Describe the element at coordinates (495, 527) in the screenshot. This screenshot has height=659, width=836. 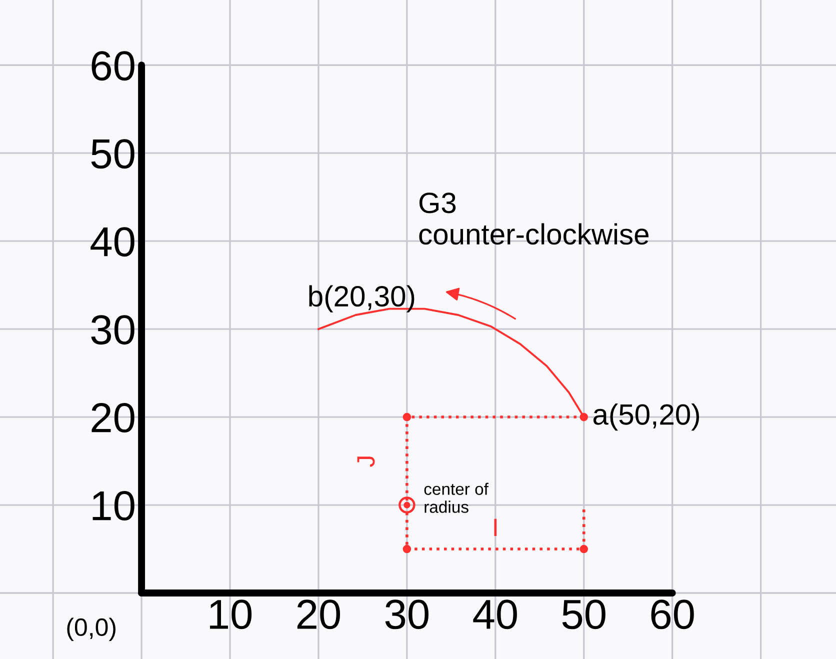
I see `annotation: I` at that location.